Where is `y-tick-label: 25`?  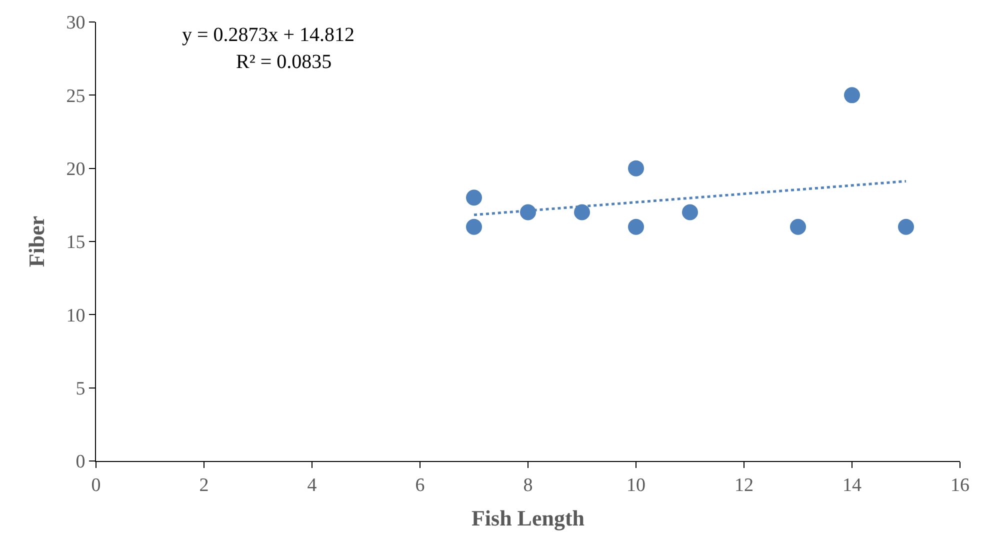
y-tick-label: 25 is located at coordinates (76, 96).